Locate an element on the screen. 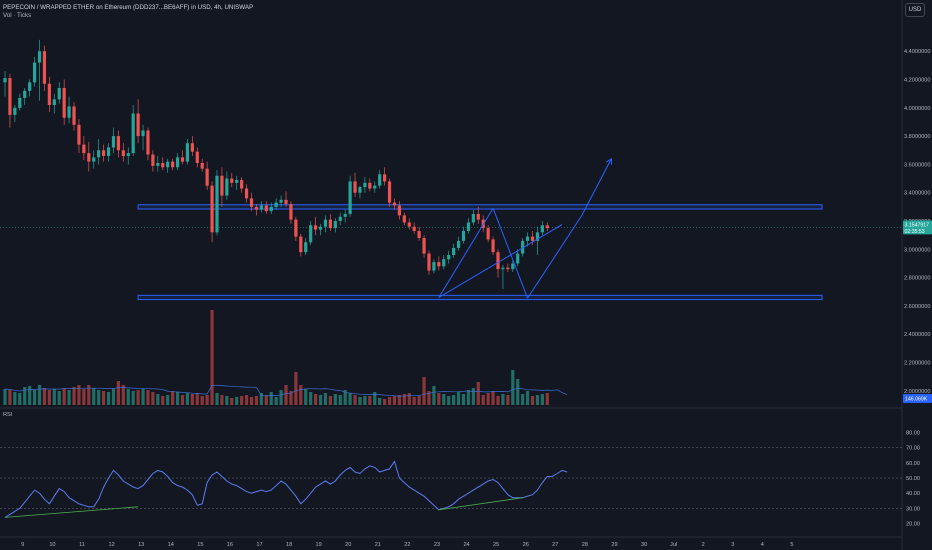 This screenshot has height=550, width=932. time-tick-label: 18 is located at coordinates (289, 545).